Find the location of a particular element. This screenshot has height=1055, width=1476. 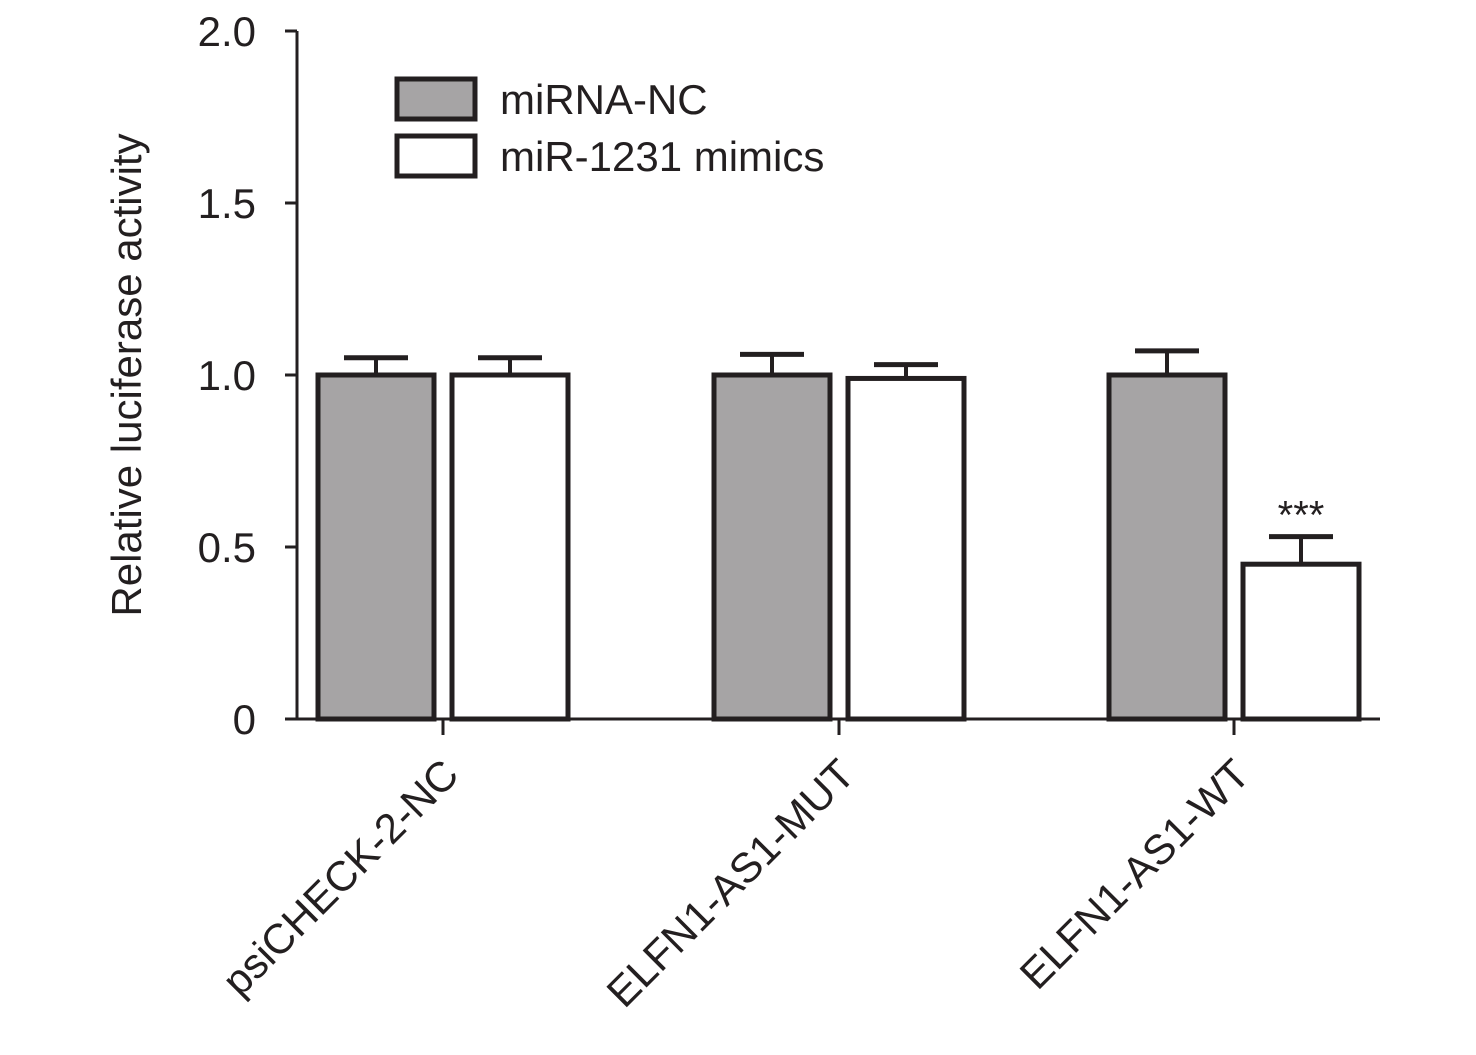

y-tick-label: 1.5 is located at coordinates (227, 203).